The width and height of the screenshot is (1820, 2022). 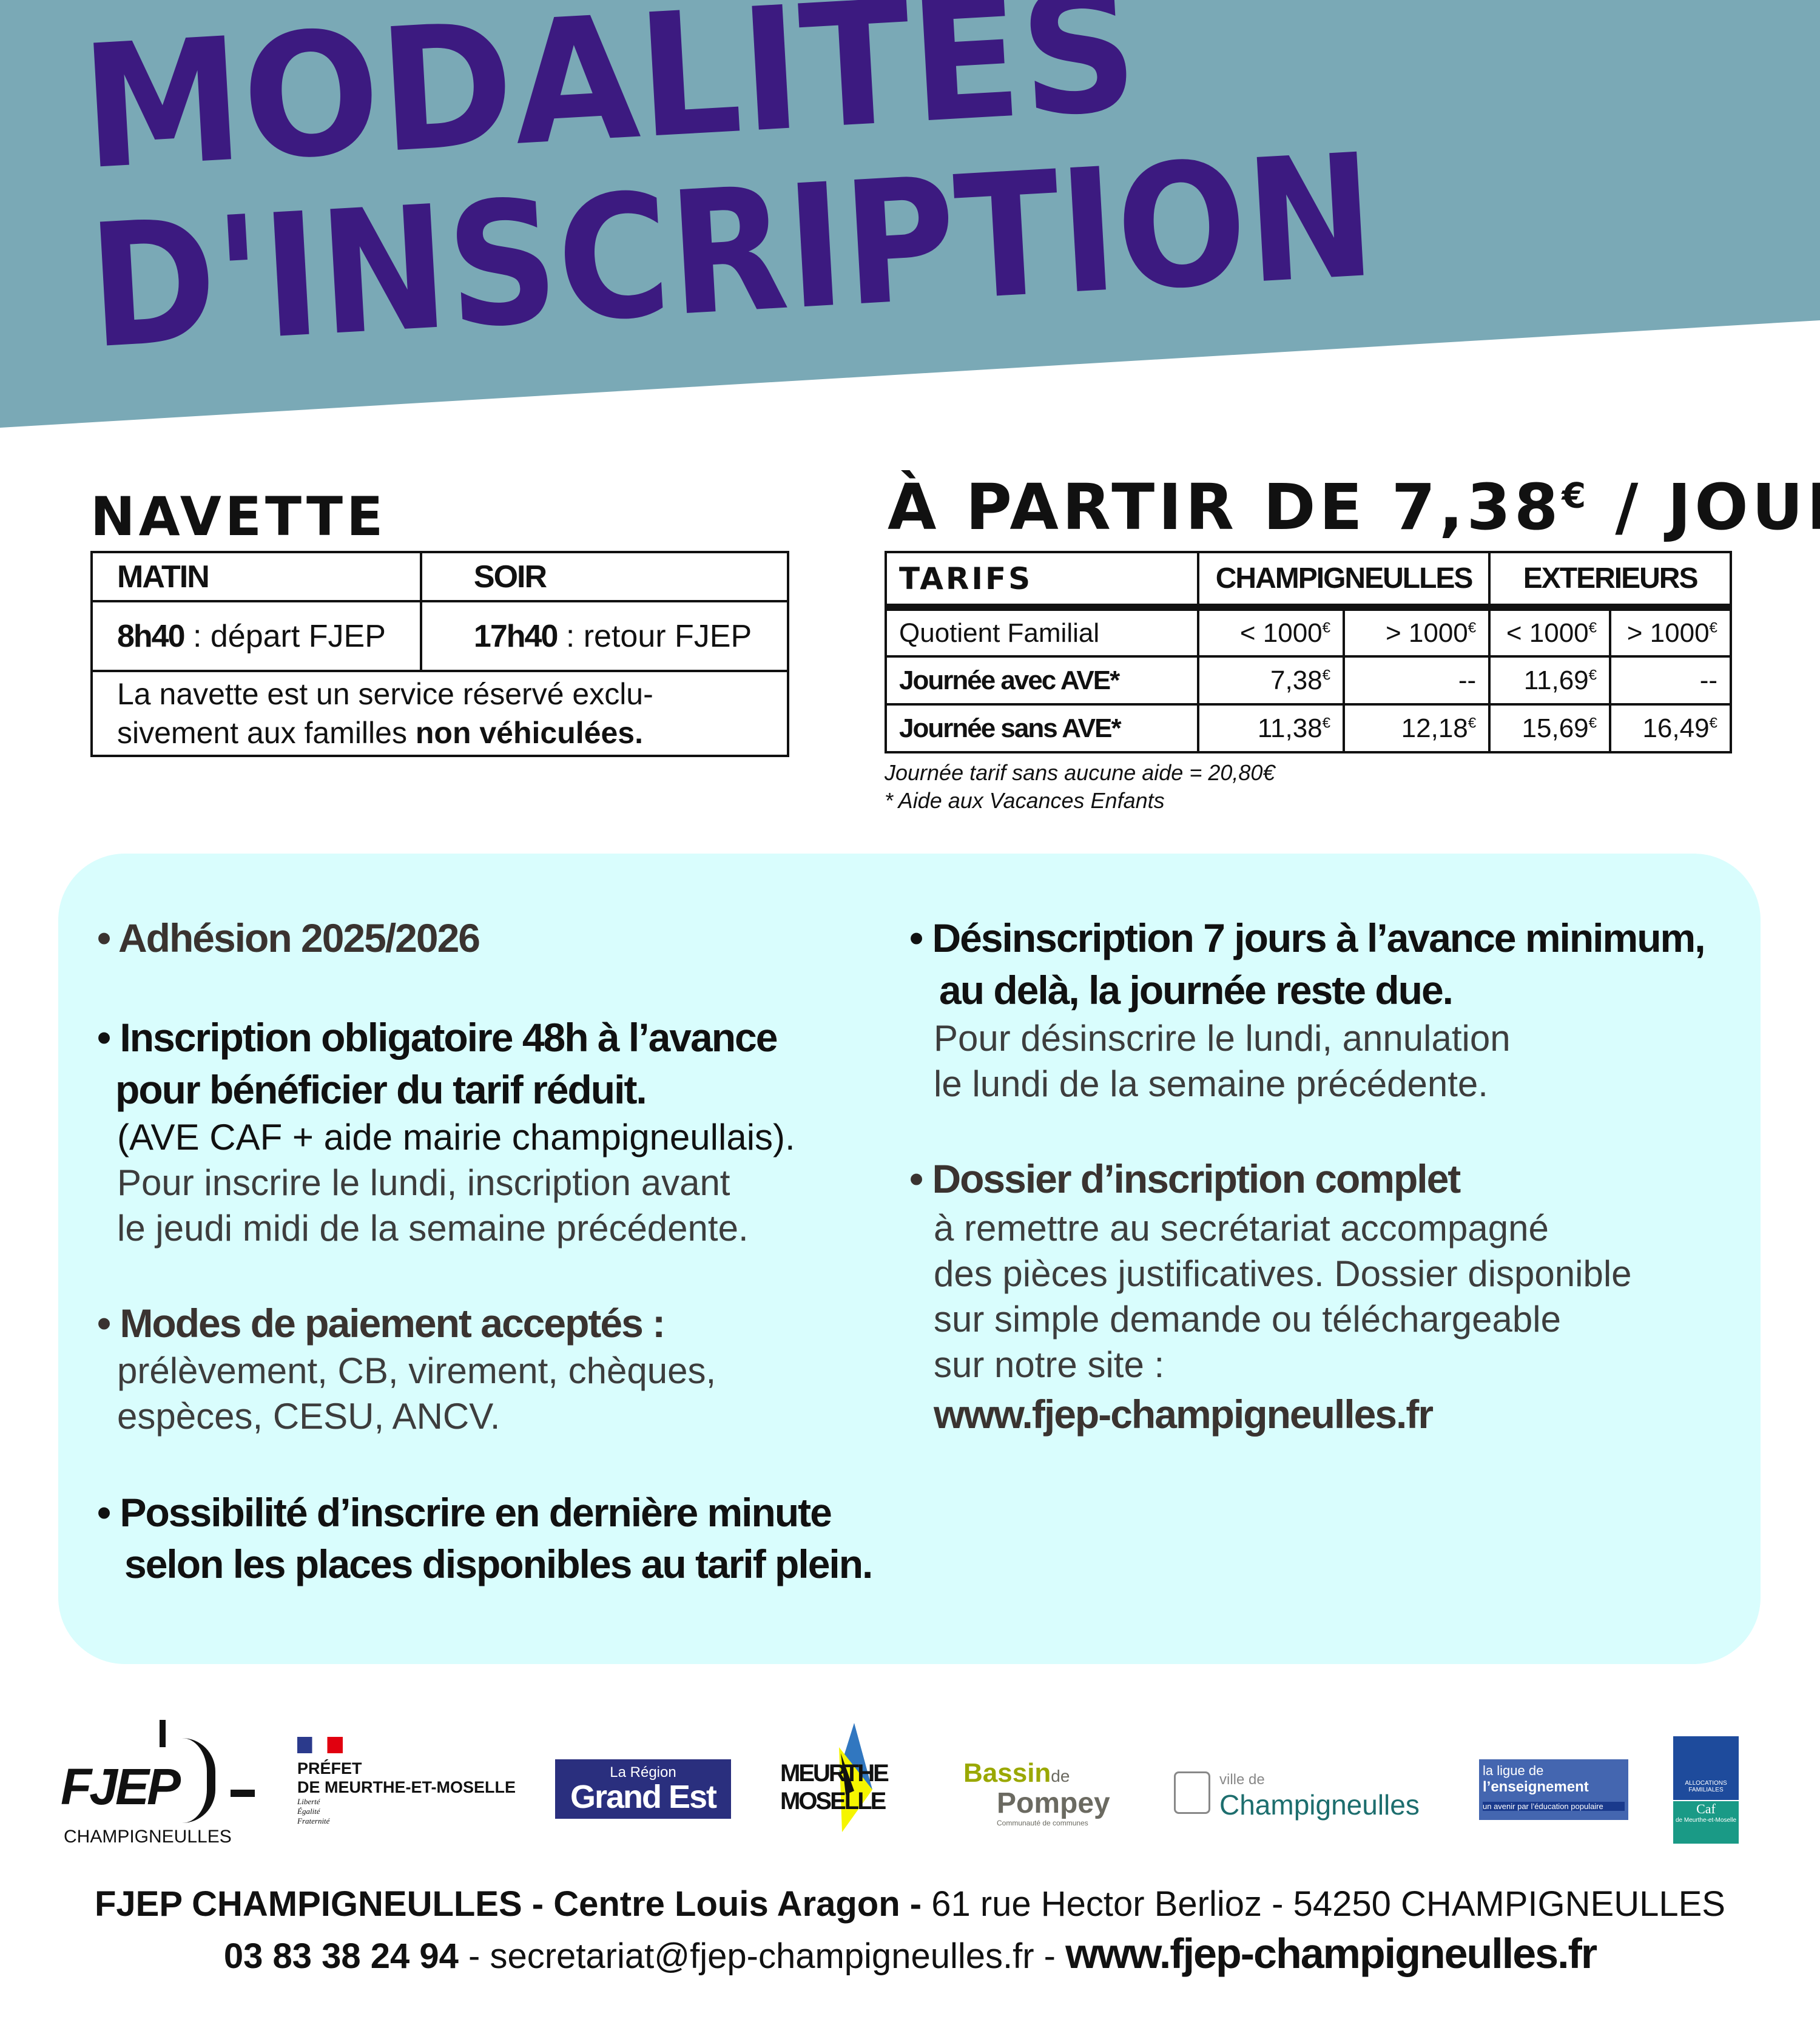 I want to click on champigneulles-crest-icon, so click(x=1192, y=1792).